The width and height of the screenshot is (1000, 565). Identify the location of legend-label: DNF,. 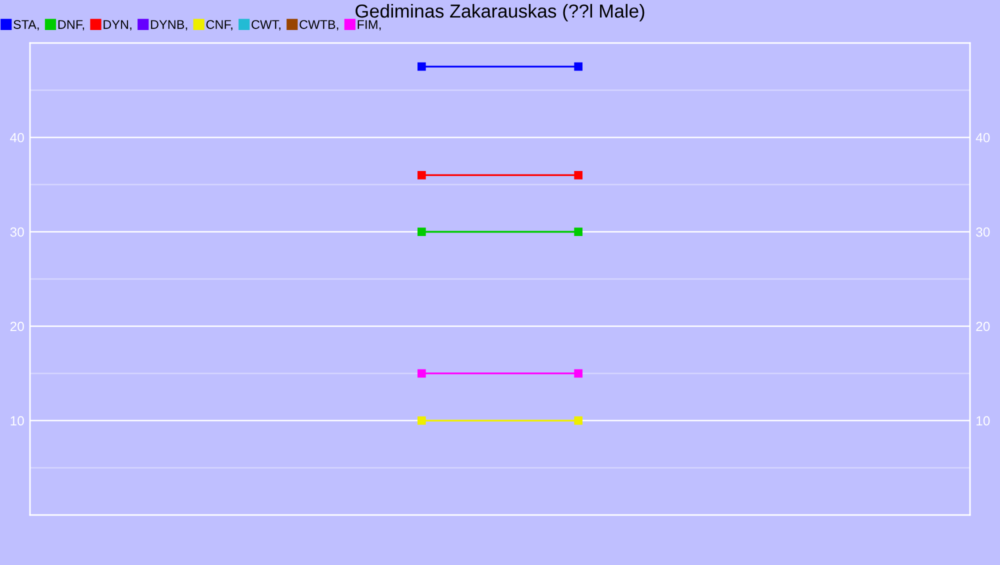
(71, 25).